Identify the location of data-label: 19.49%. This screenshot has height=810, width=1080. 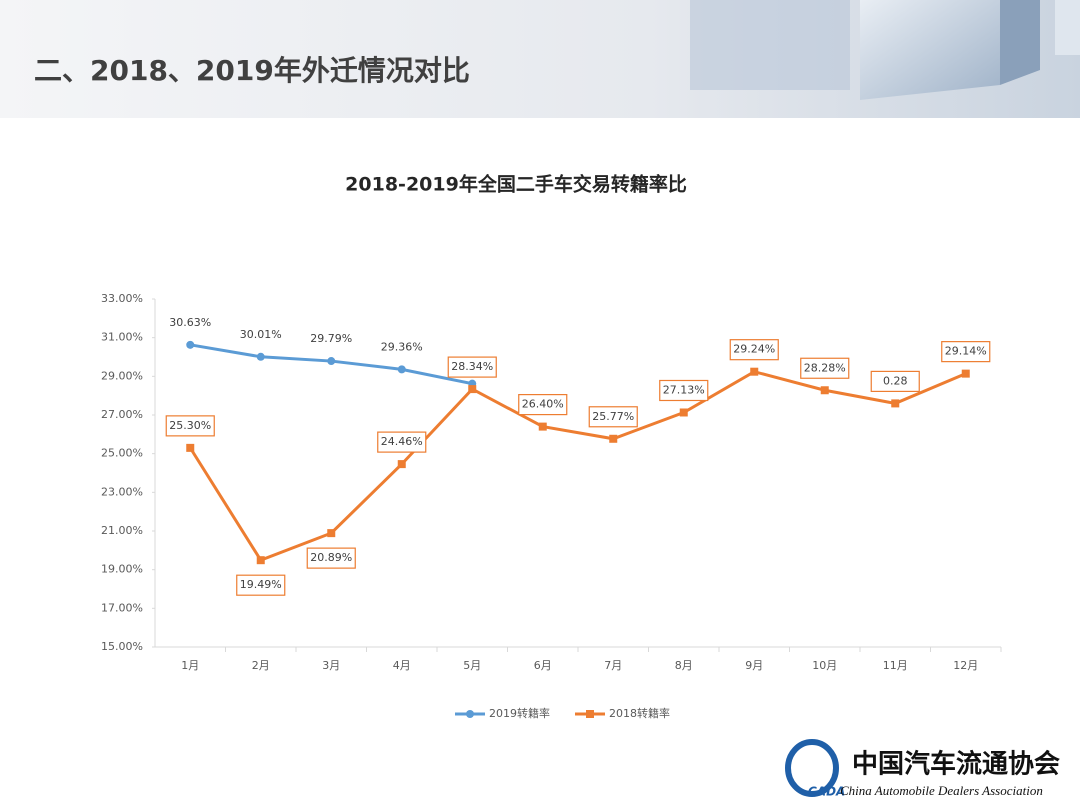
(261, 584).